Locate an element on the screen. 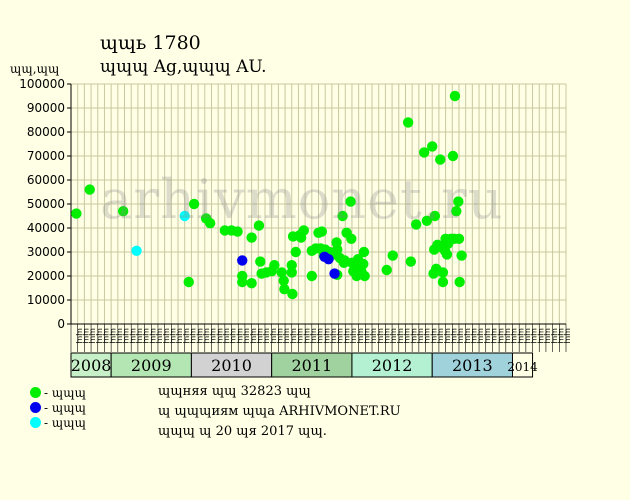  y-tick-label: 70000 is located at coordinates (46, 156).